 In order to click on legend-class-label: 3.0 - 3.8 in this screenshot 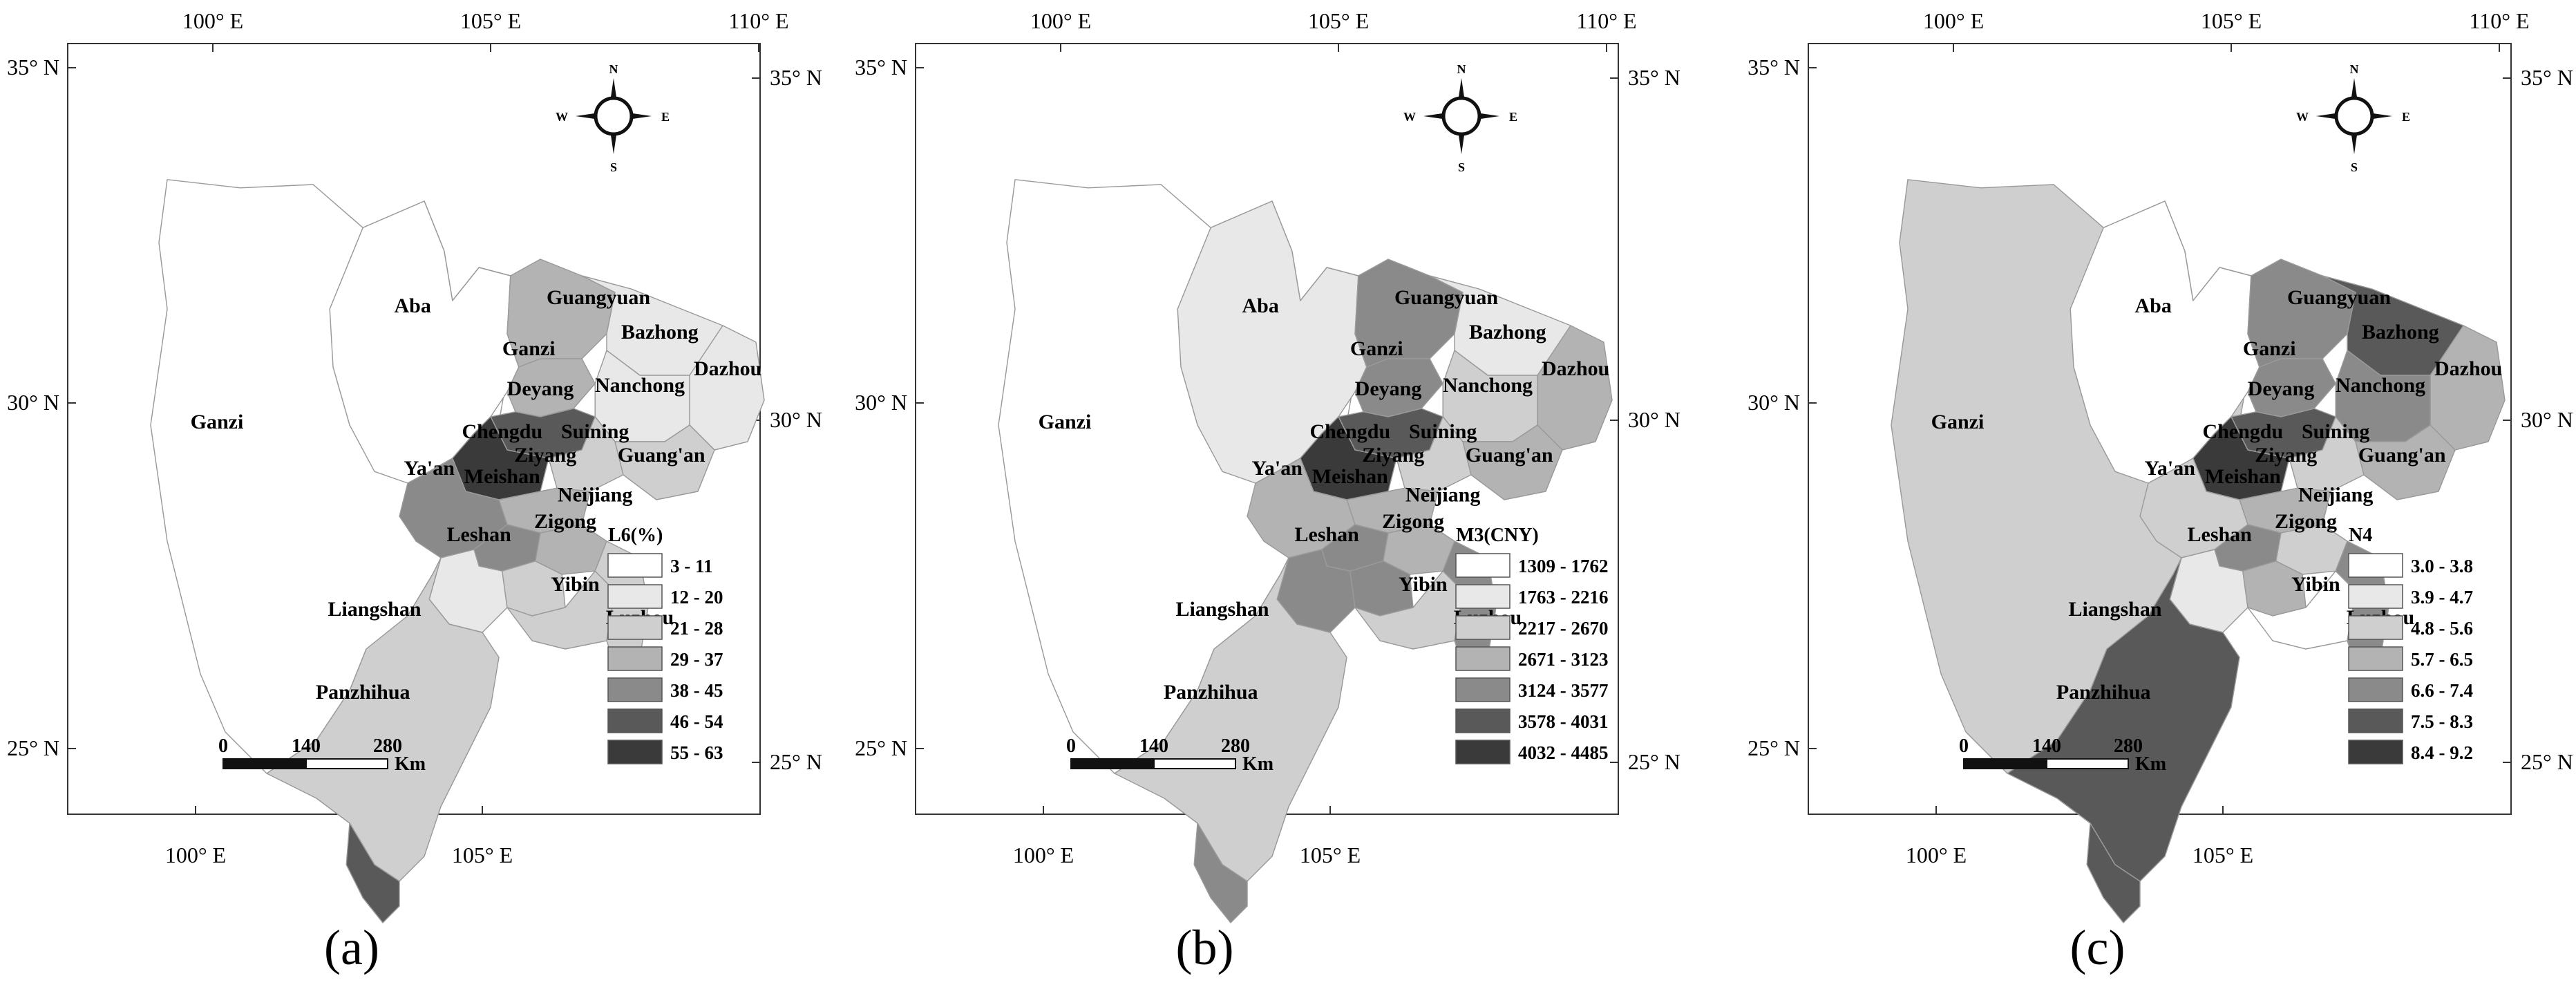, I will do `click(2442, 566)`.